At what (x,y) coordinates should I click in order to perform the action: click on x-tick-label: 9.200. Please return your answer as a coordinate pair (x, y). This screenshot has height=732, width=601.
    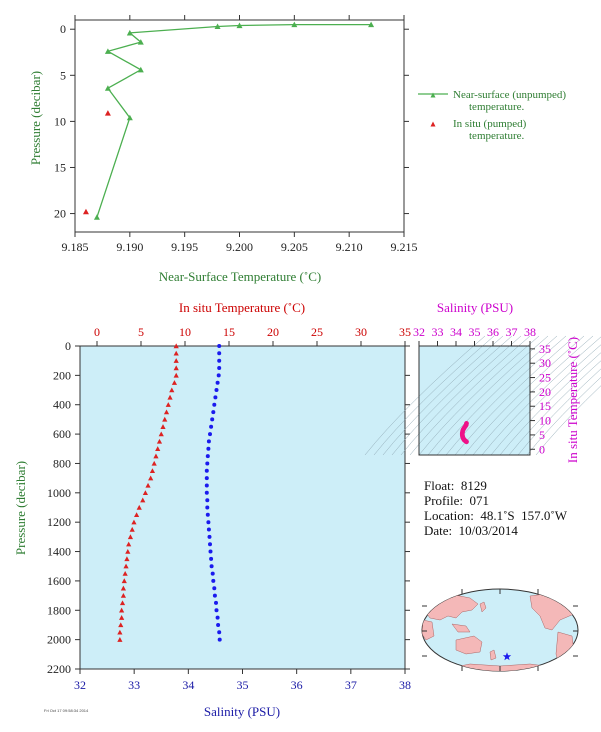
    Looking at the image, I should click on (239, 247).